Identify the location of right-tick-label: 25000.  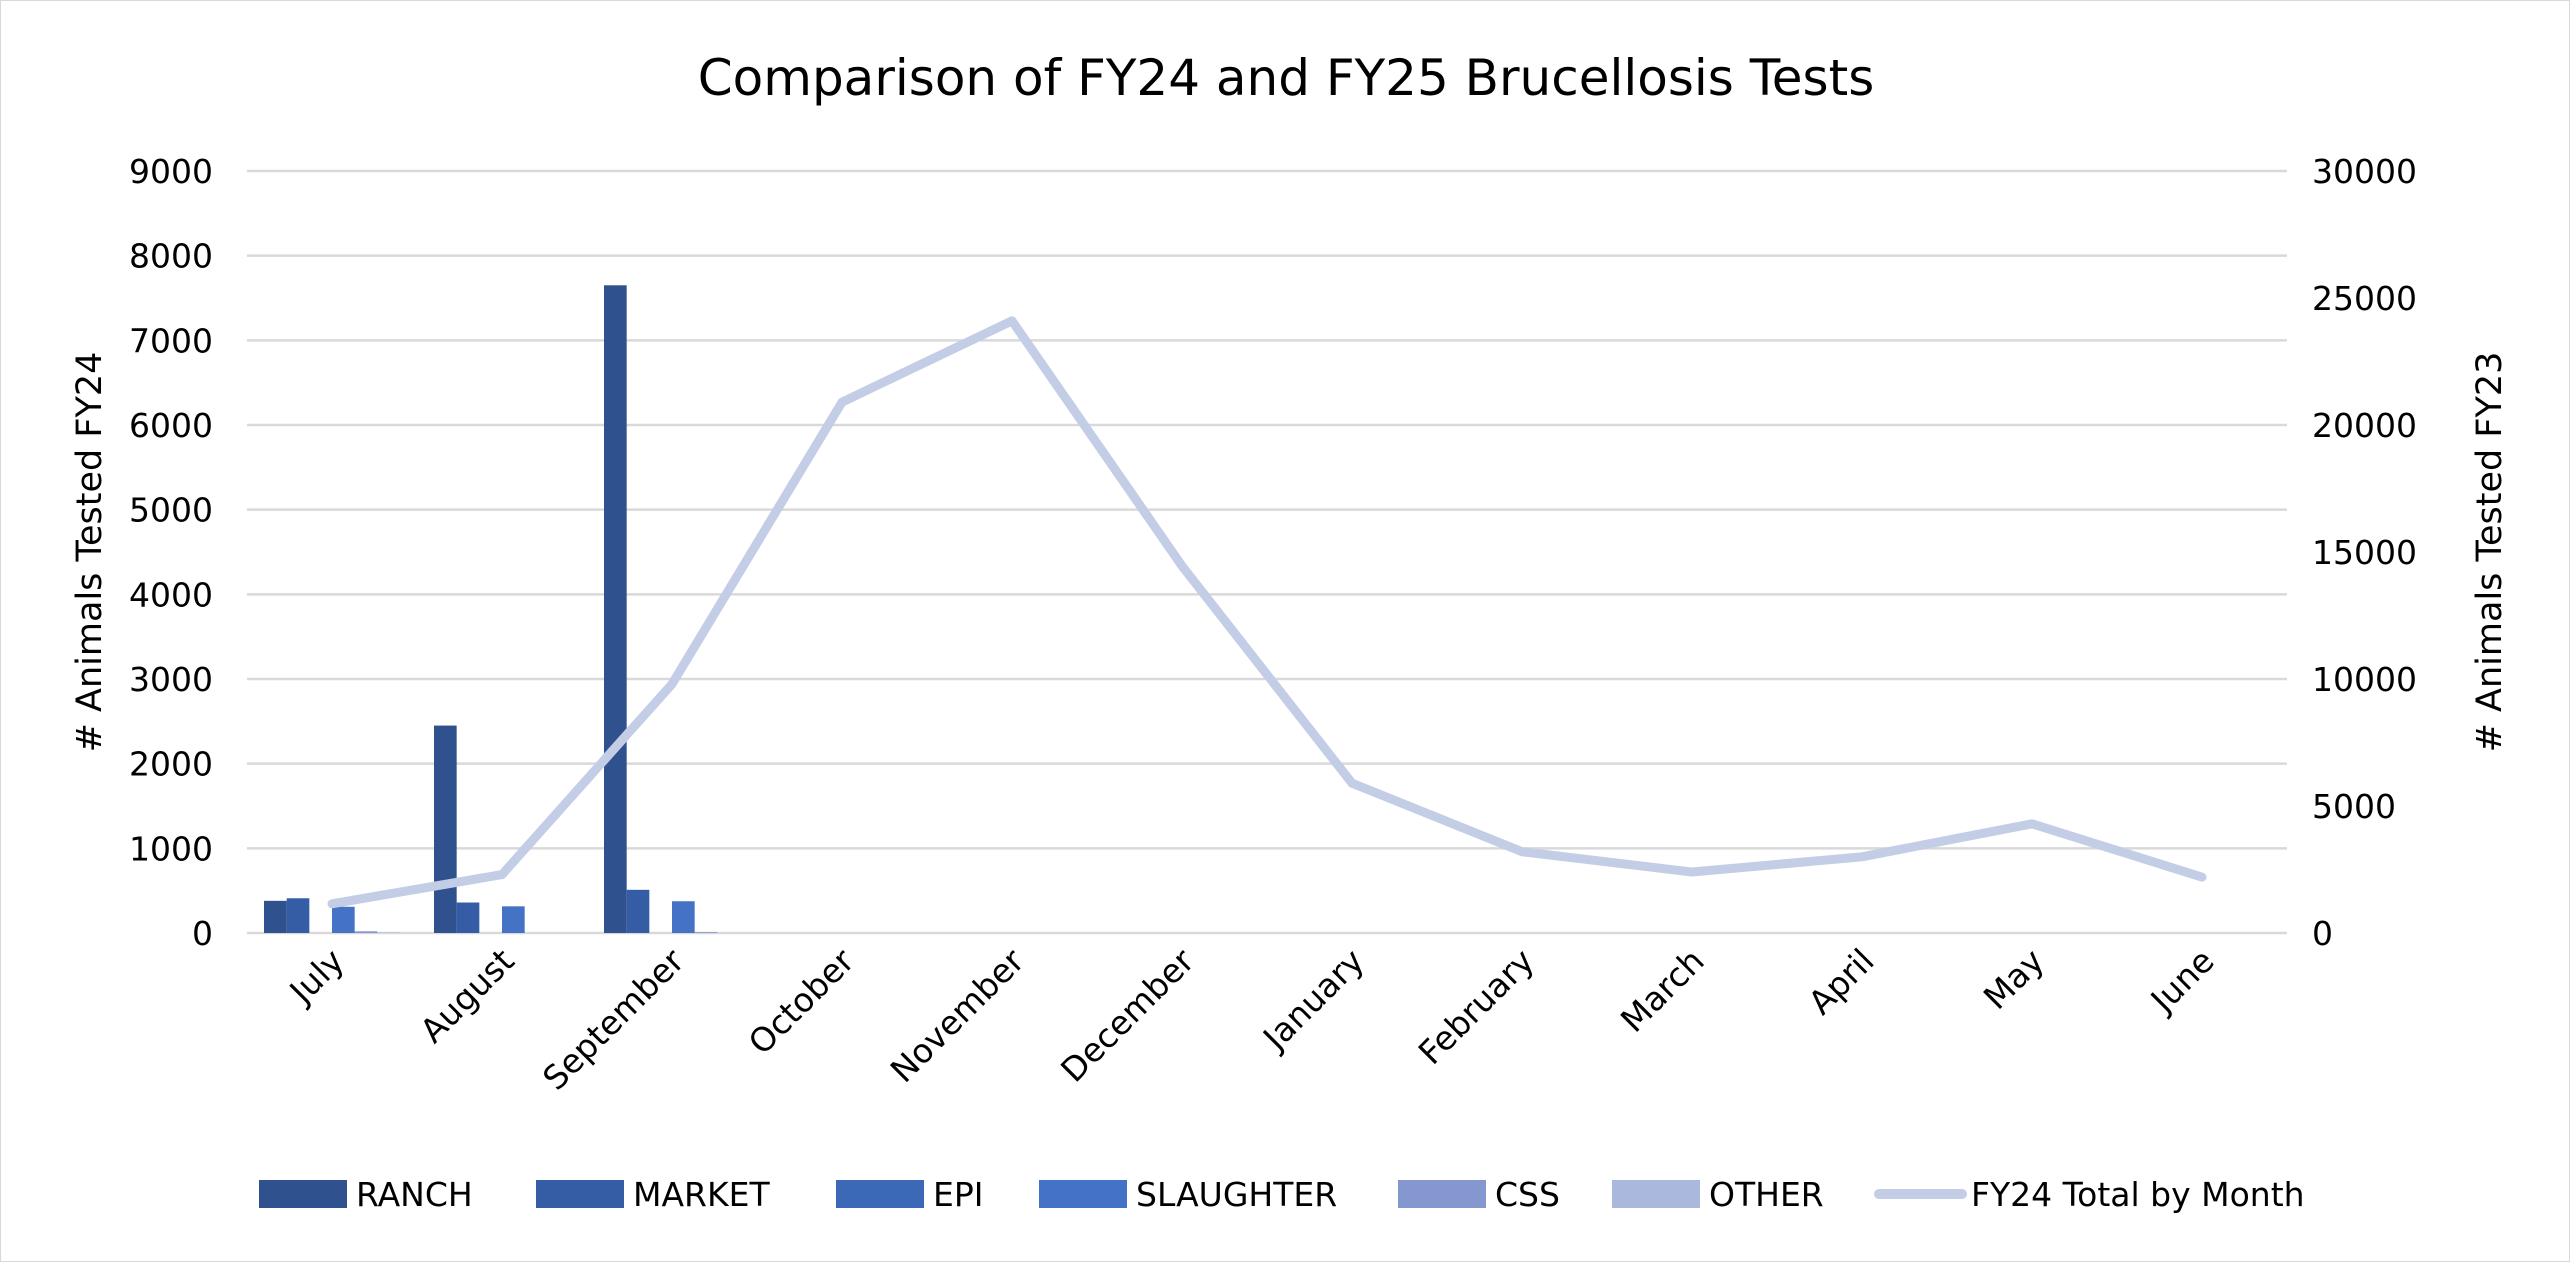
(2364, 298).